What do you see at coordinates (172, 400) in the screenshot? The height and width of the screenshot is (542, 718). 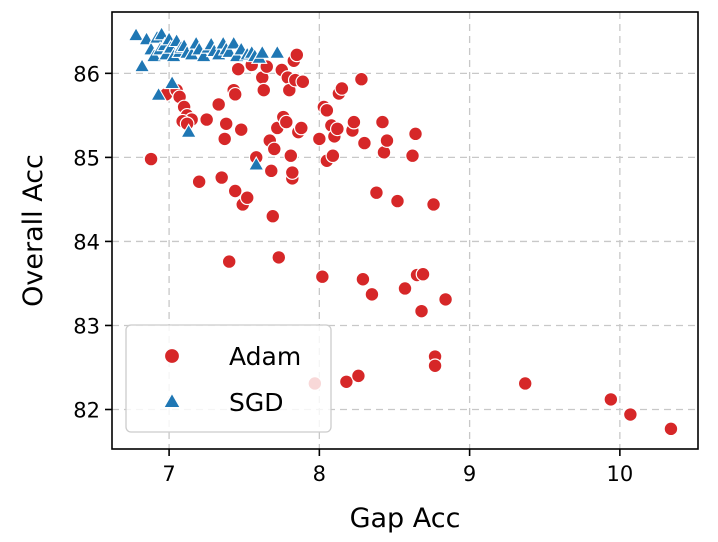 I see `legend-marker-sgd` at bounding box center [172, 400].